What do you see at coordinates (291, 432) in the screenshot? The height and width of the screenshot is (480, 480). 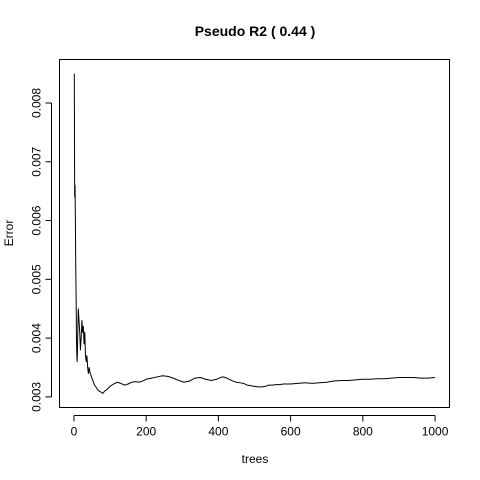 I see `x-tick-label: 600` at bounding box center [291, 432].